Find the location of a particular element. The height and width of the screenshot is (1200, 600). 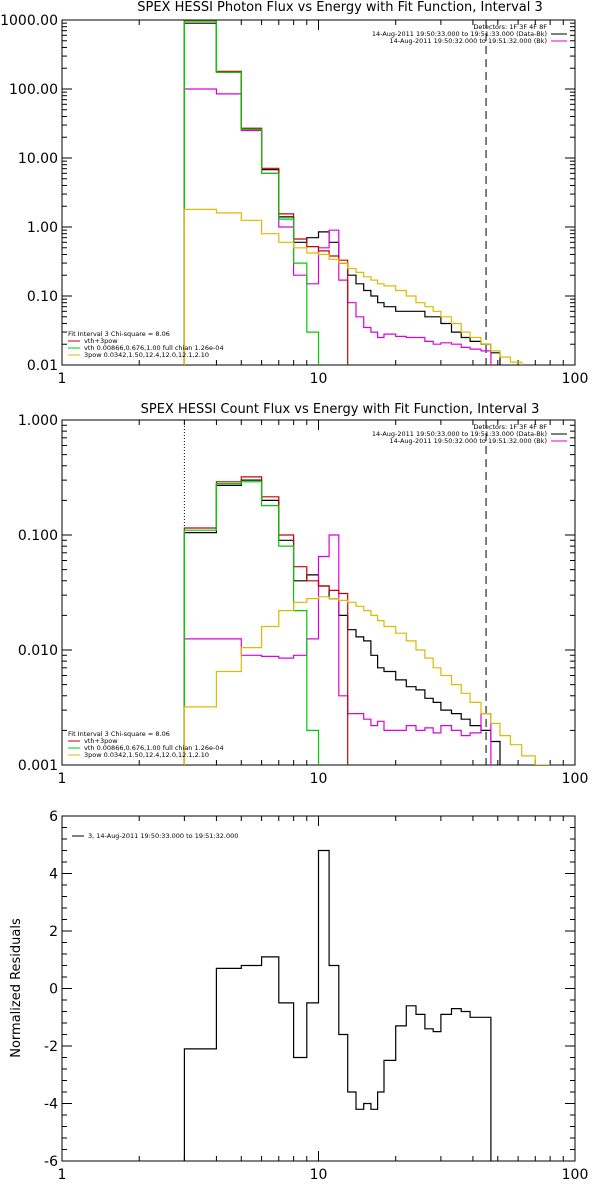

residuals-y-axis-label: Normalized Residuals is located at coordinates (16, 988).